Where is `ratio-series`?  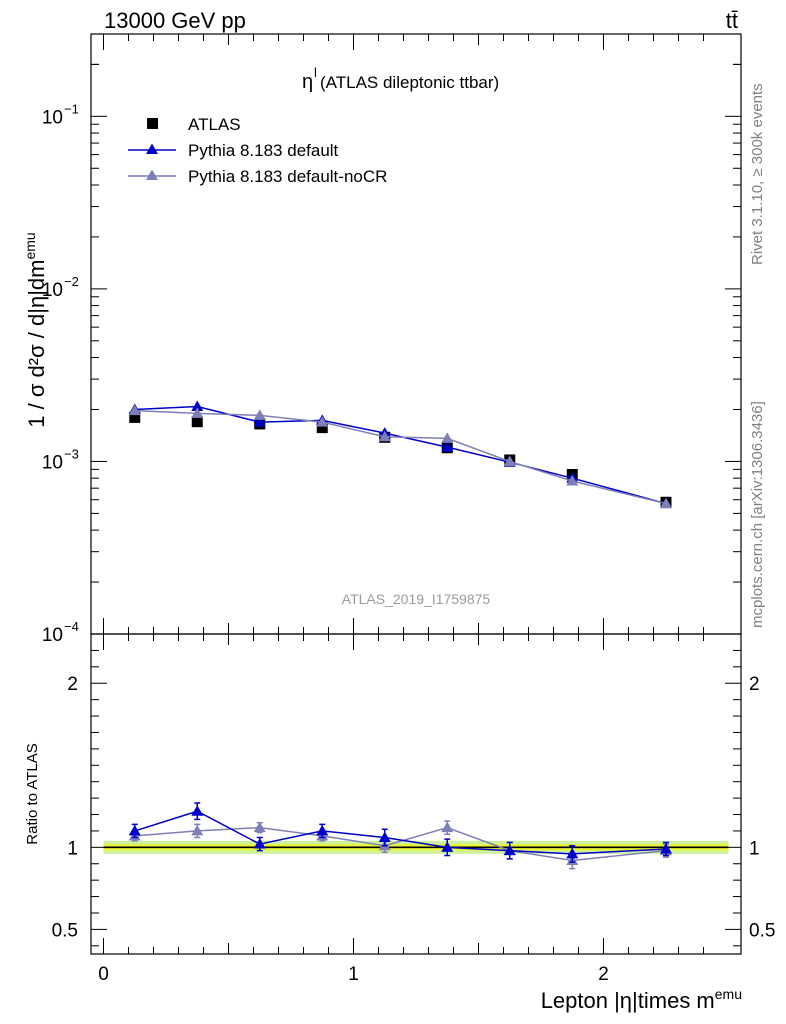
ratio-series is located at coordinates (400, 836).